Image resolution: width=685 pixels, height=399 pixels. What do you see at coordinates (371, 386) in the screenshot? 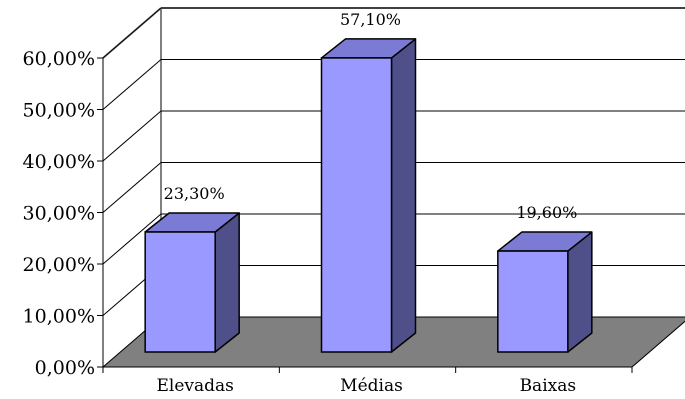
I see `x-category-label-1: Médias` at bounding box center [371, 386].